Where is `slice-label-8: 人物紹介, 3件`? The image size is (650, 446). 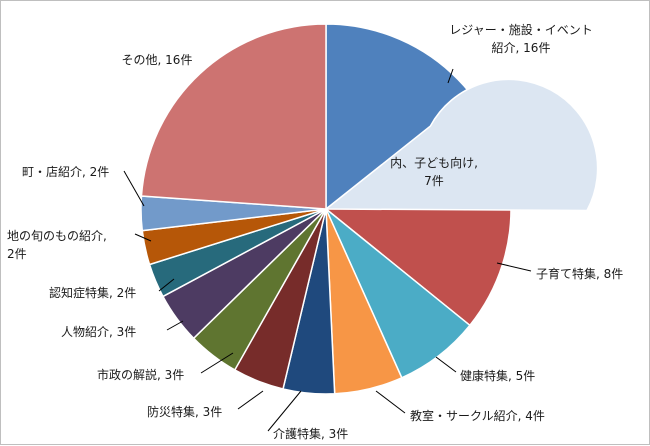
slice-label-8: 人物紹介, 3件 is located at coordinates (98, 332).